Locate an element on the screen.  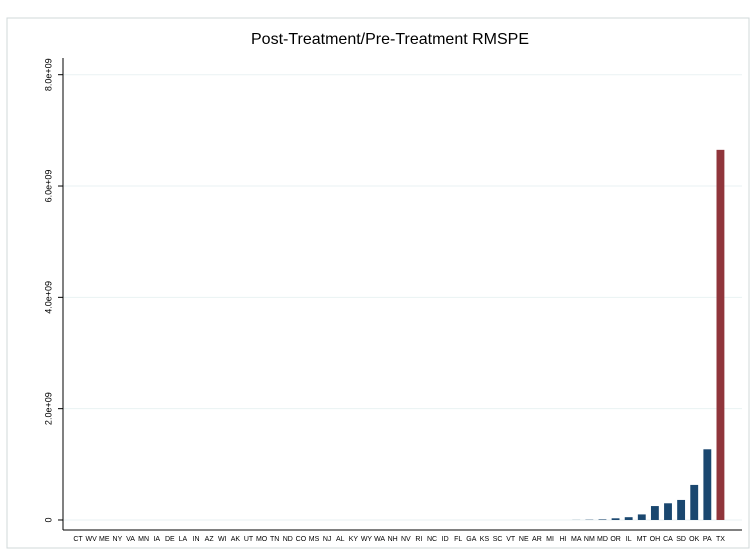
x-tick-label: WY is located at coordinates (367, 539).